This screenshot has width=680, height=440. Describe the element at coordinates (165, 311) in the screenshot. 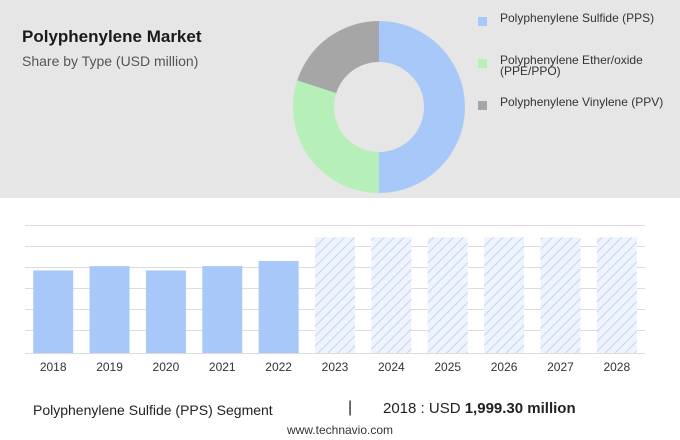

I see `bar-2020` at that location.